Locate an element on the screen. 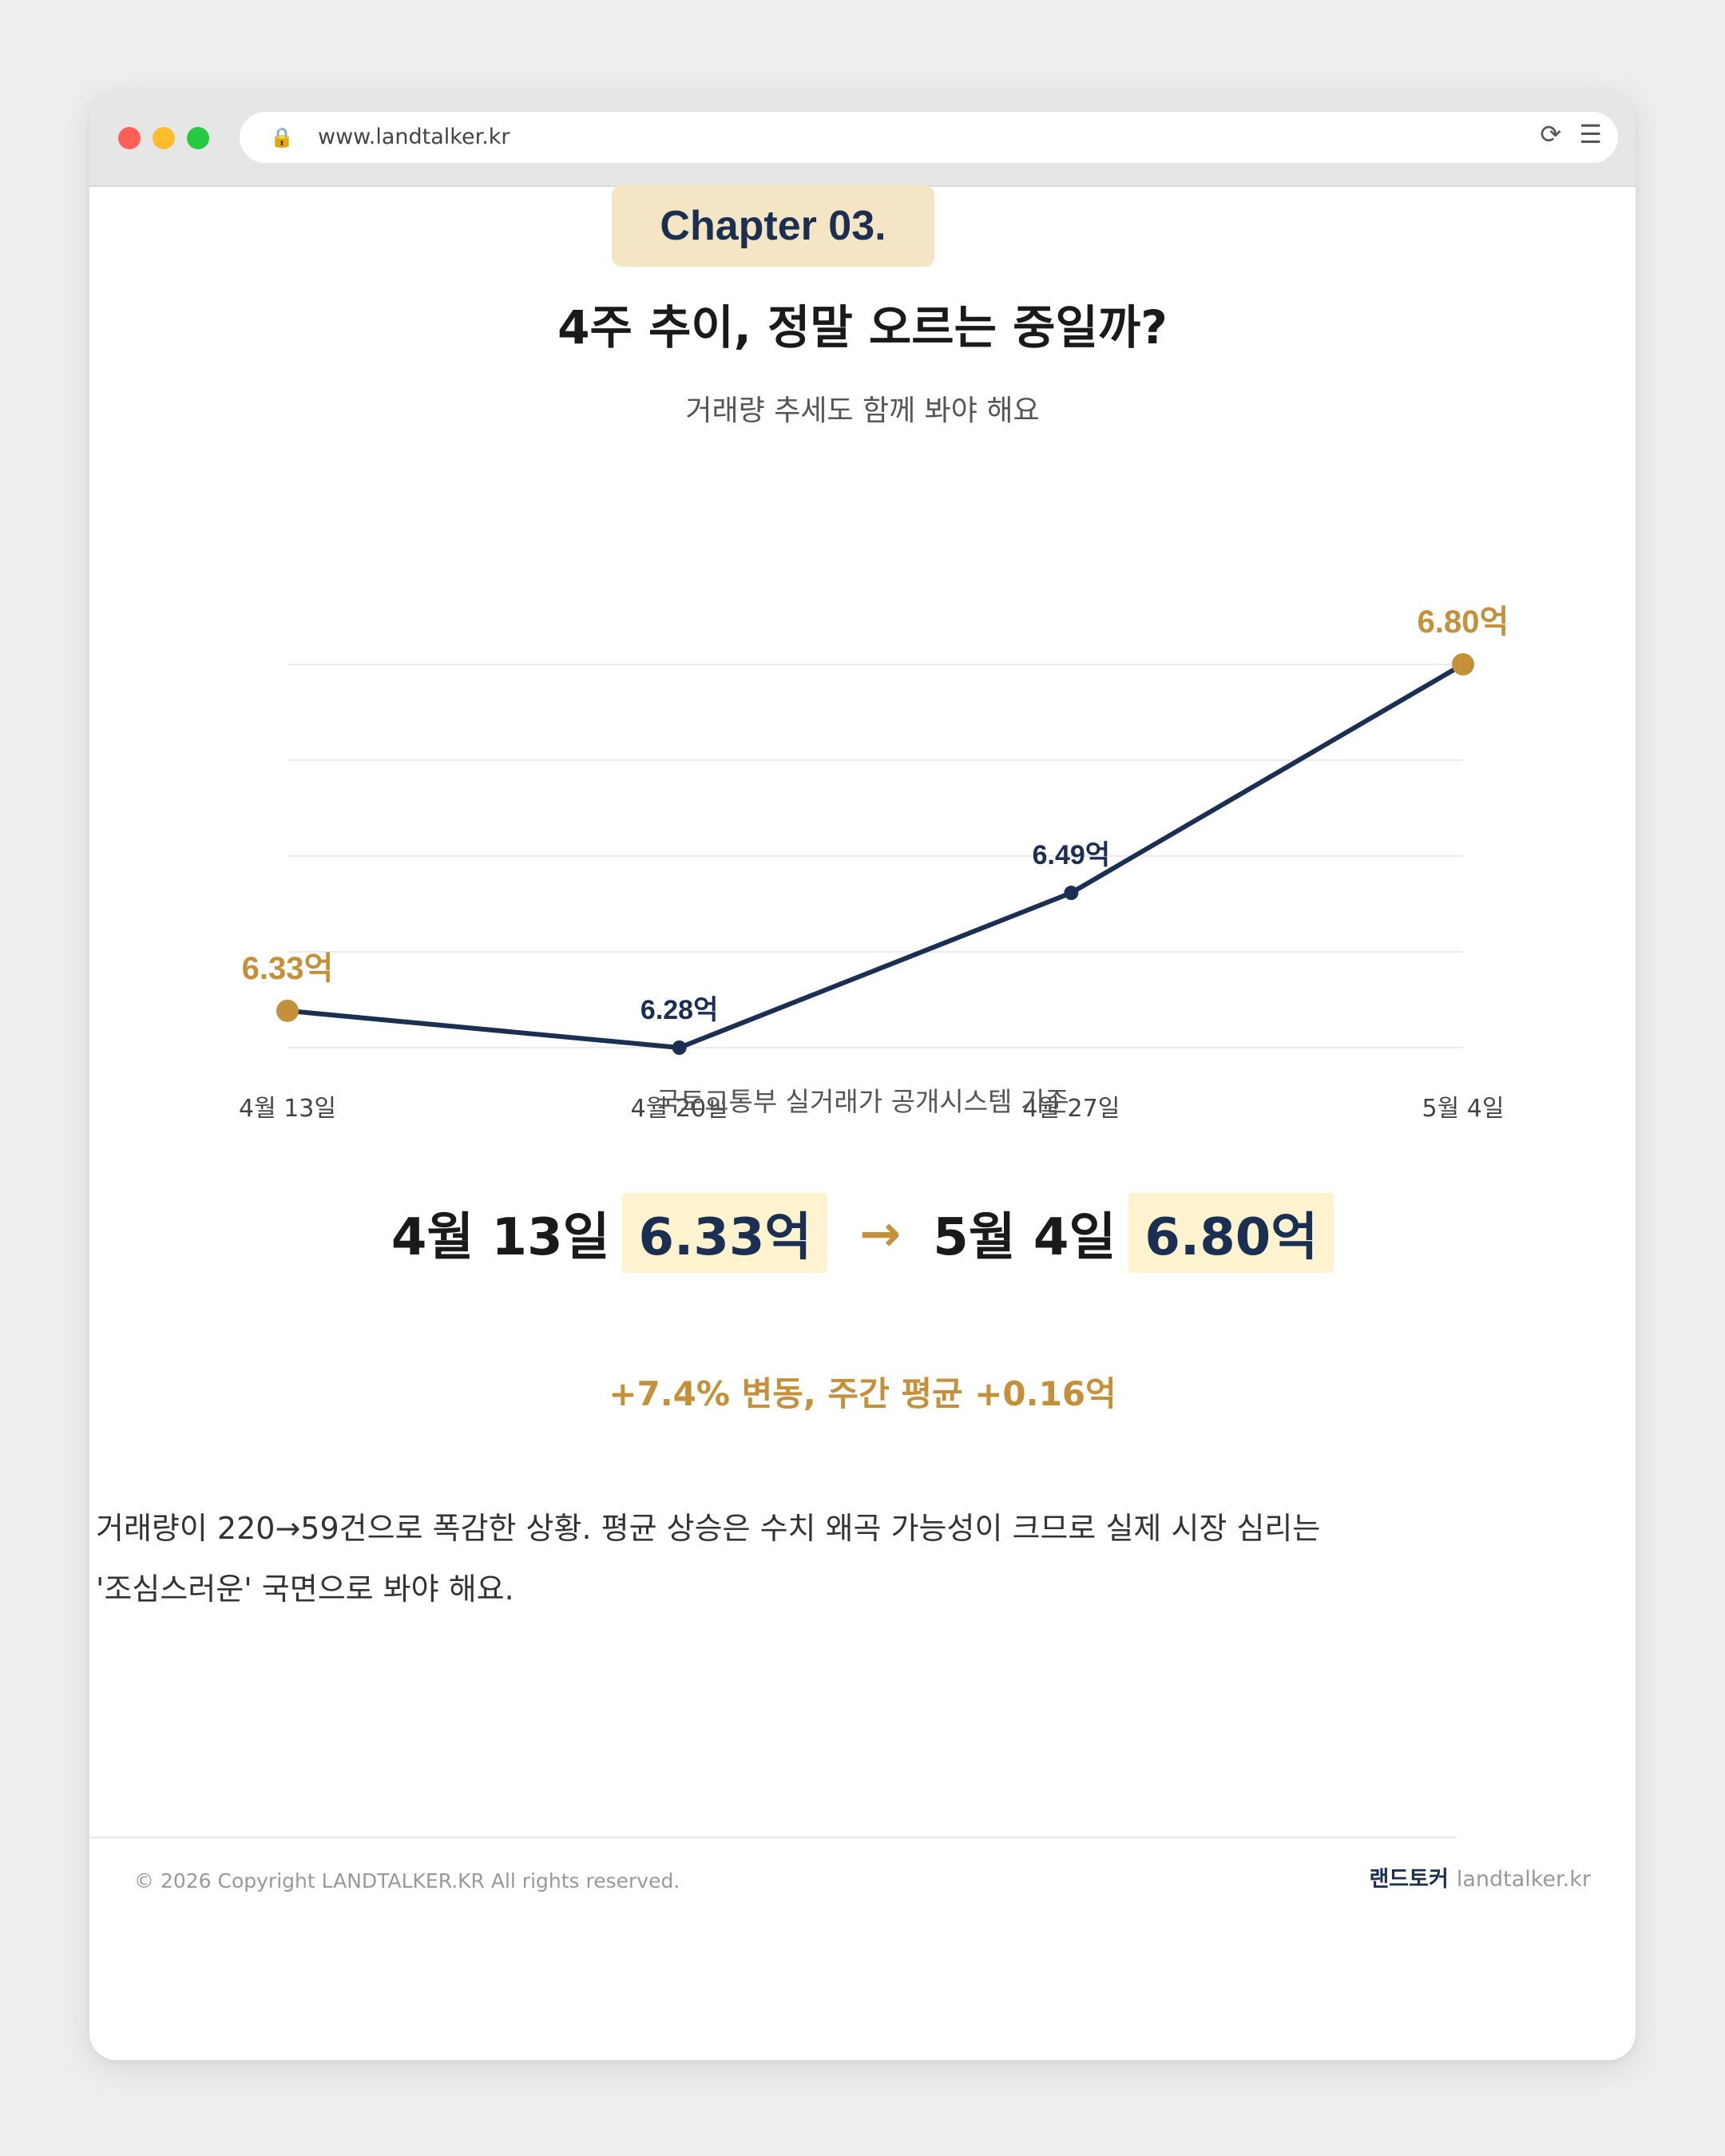 The height and width of the screenshot is (2156, 1725). price-comparison: 4월 13일 6.33억 → 5월 4일 6.80억 is located at coordinates (862, 1233).